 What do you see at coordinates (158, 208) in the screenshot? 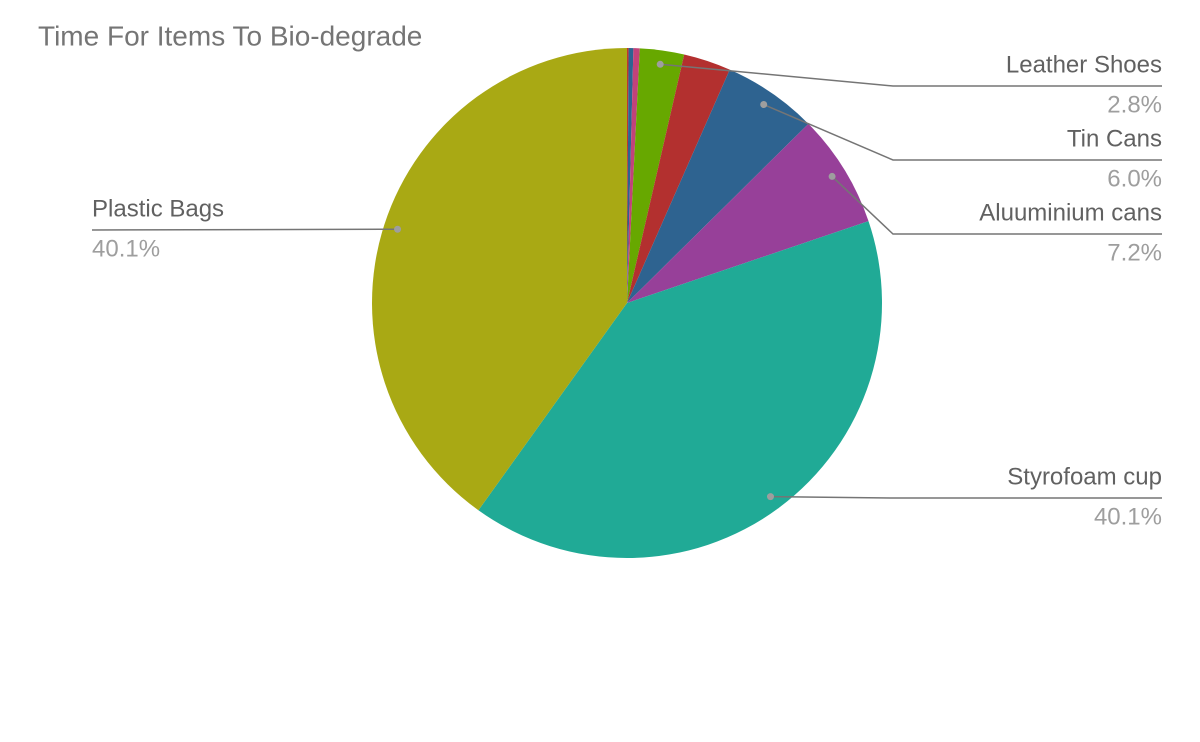
I see `slice-label: Plastic Bags` at bounding box center [158, 208].